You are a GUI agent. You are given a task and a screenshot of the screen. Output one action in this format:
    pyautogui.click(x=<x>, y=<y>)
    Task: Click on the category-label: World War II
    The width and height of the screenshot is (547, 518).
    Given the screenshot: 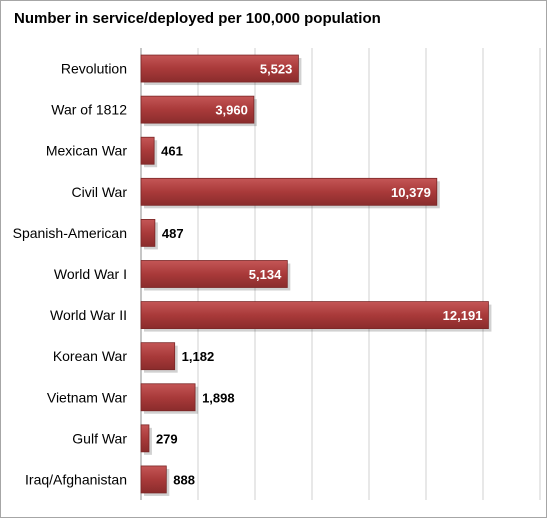 What is the action you would take?
    pyautogui.click(x=88, y=315)
    